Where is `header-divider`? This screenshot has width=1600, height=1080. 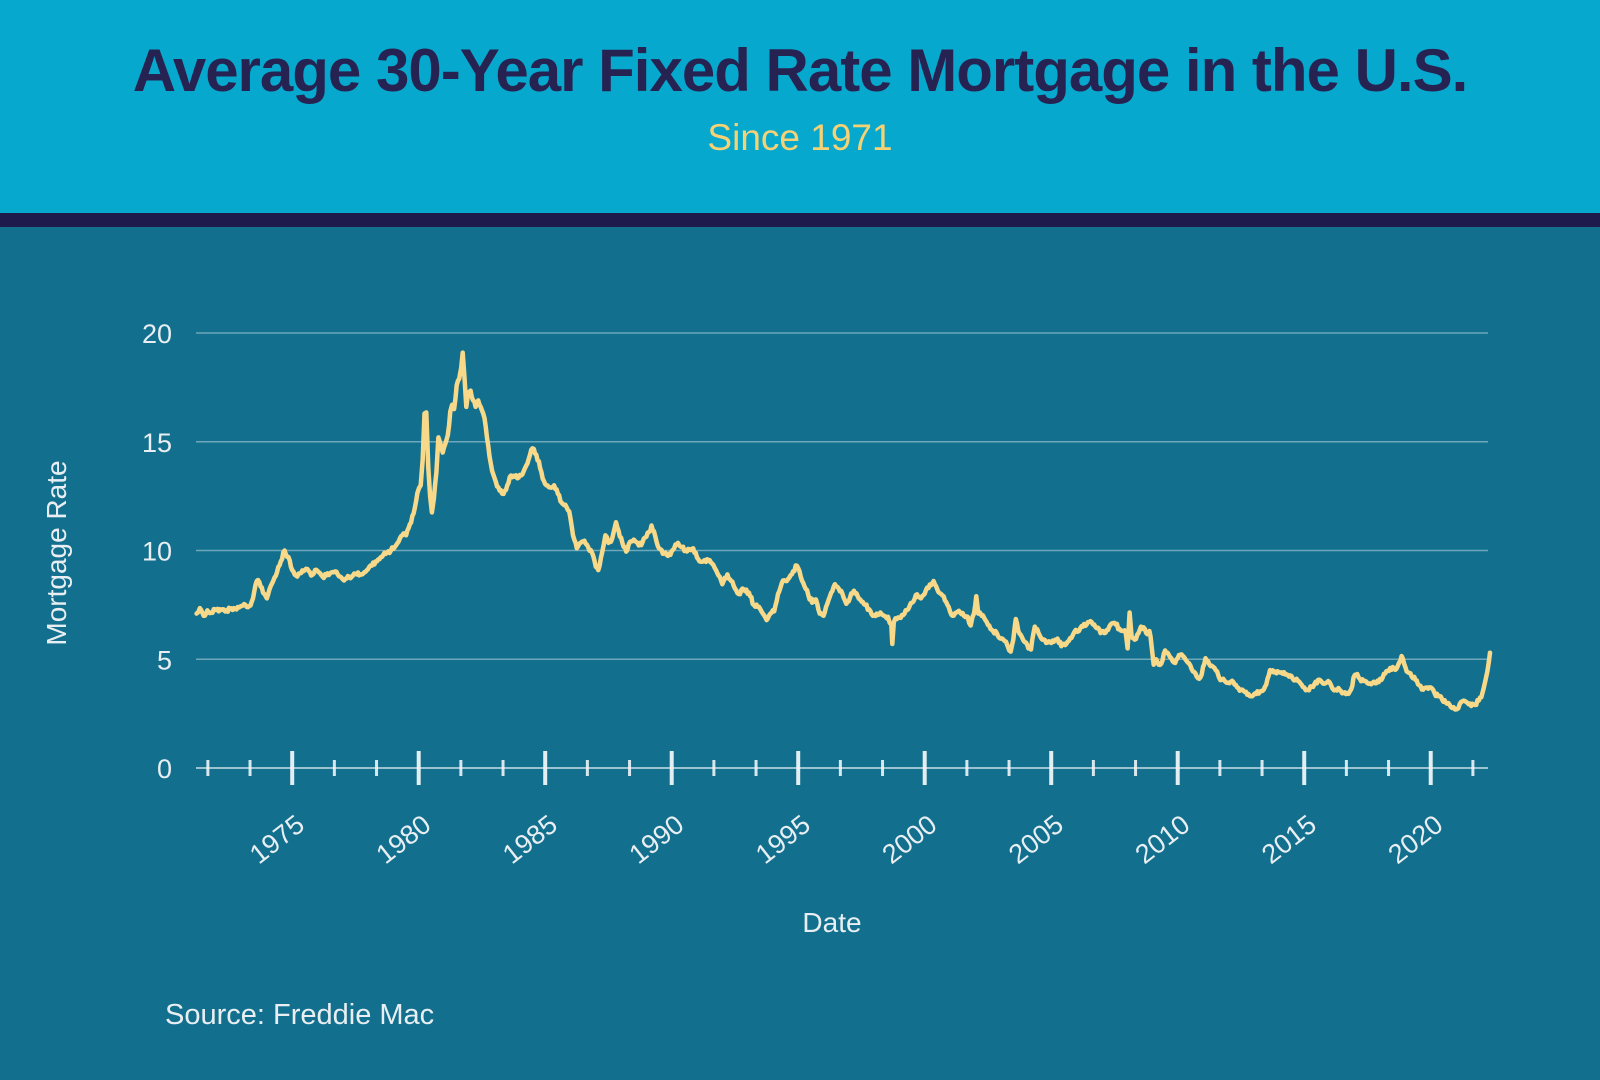
header-divider is located at coordinates (800, 220).